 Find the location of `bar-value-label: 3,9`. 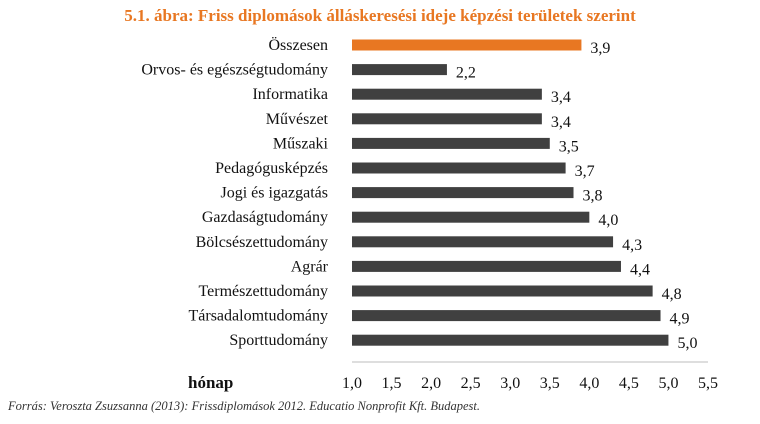

bar-value-label: 3,9 is located at coordinates (600, 48).